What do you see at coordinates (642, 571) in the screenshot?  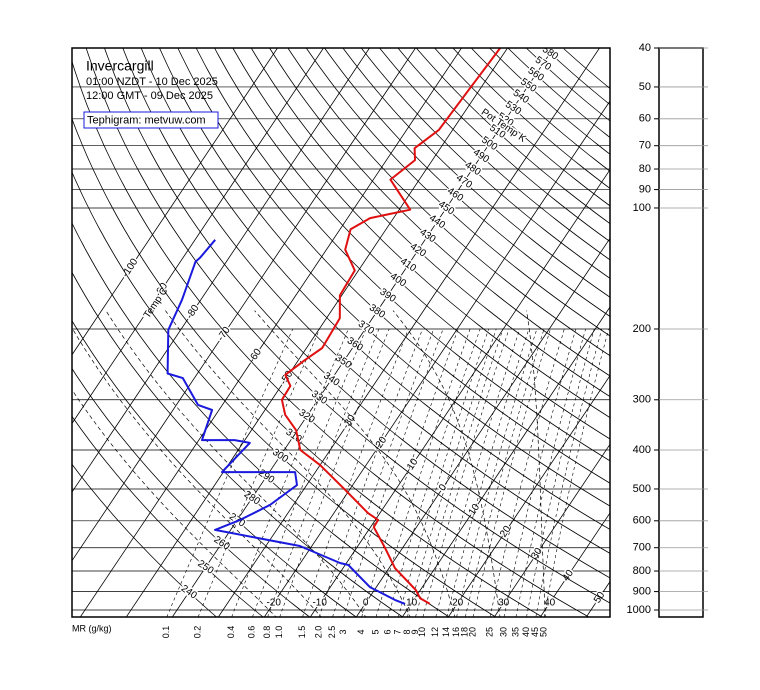 I see `y-tick-label: 800` at bounding box center [642, 571].